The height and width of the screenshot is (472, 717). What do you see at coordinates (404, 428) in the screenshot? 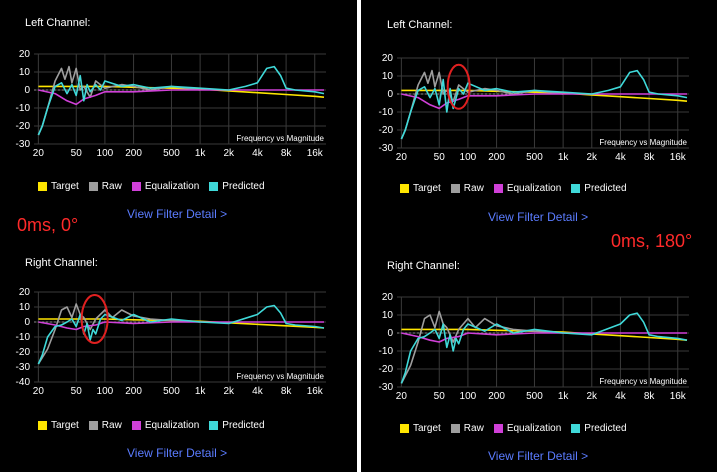
I see `target-swatch-icon` at bounding box center [404, 428].